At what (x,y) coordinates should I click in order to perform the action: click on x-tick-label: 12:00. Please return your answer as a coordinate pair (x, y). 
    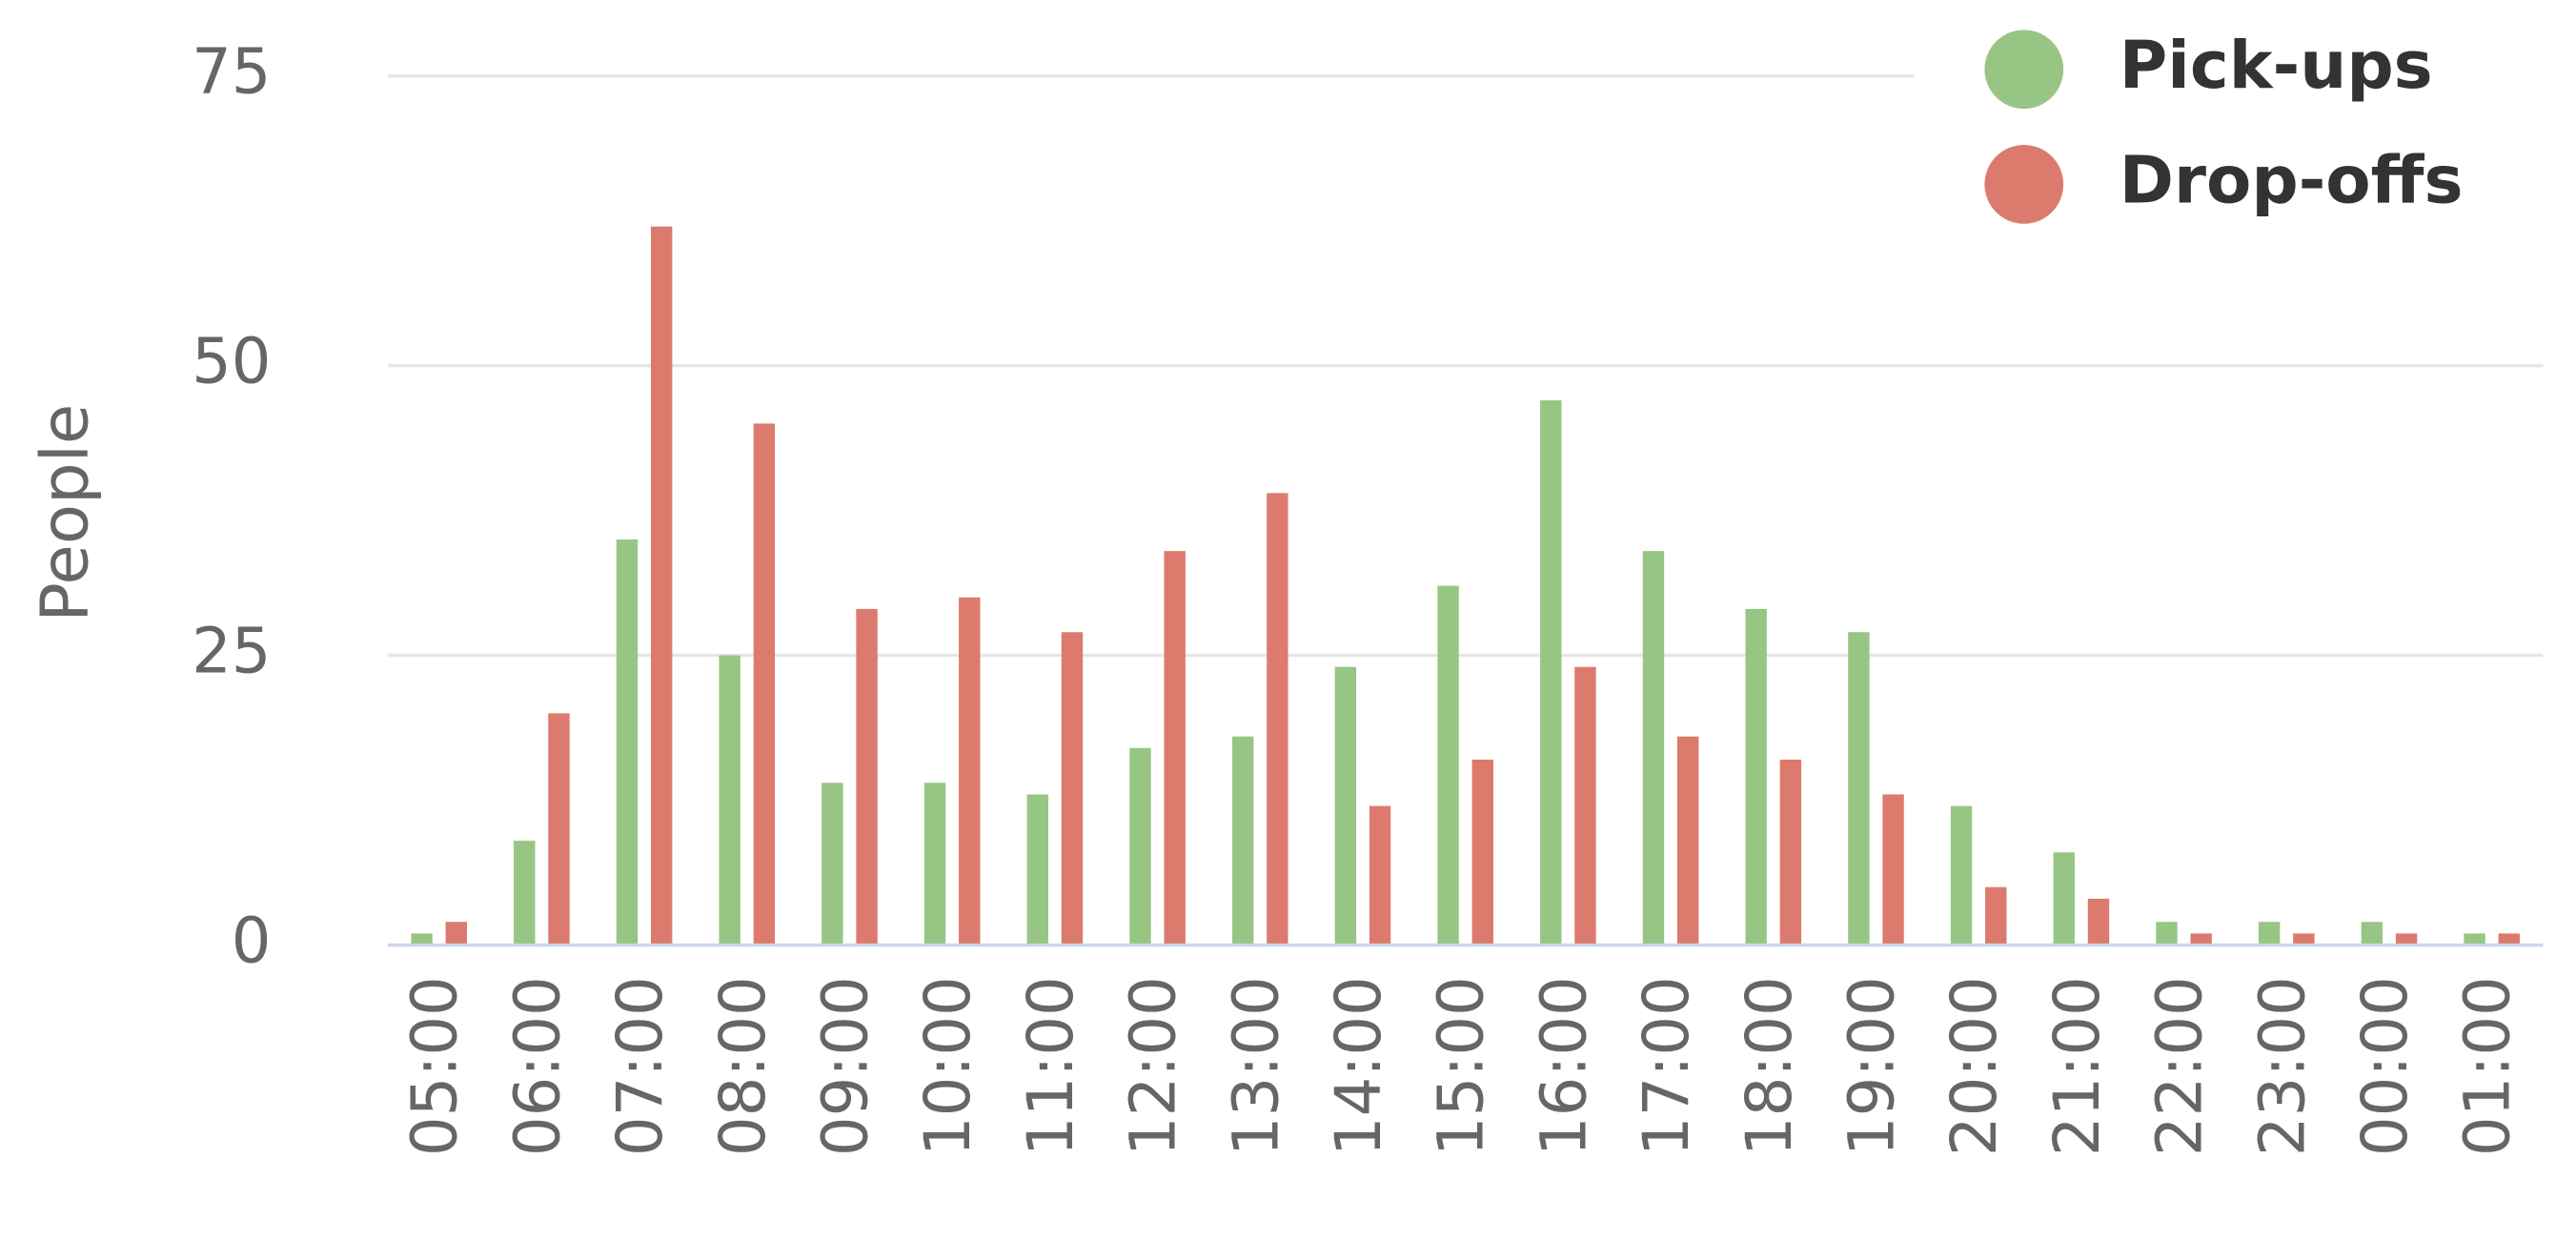
    Looking at the image, I should click on (1154, 1066).